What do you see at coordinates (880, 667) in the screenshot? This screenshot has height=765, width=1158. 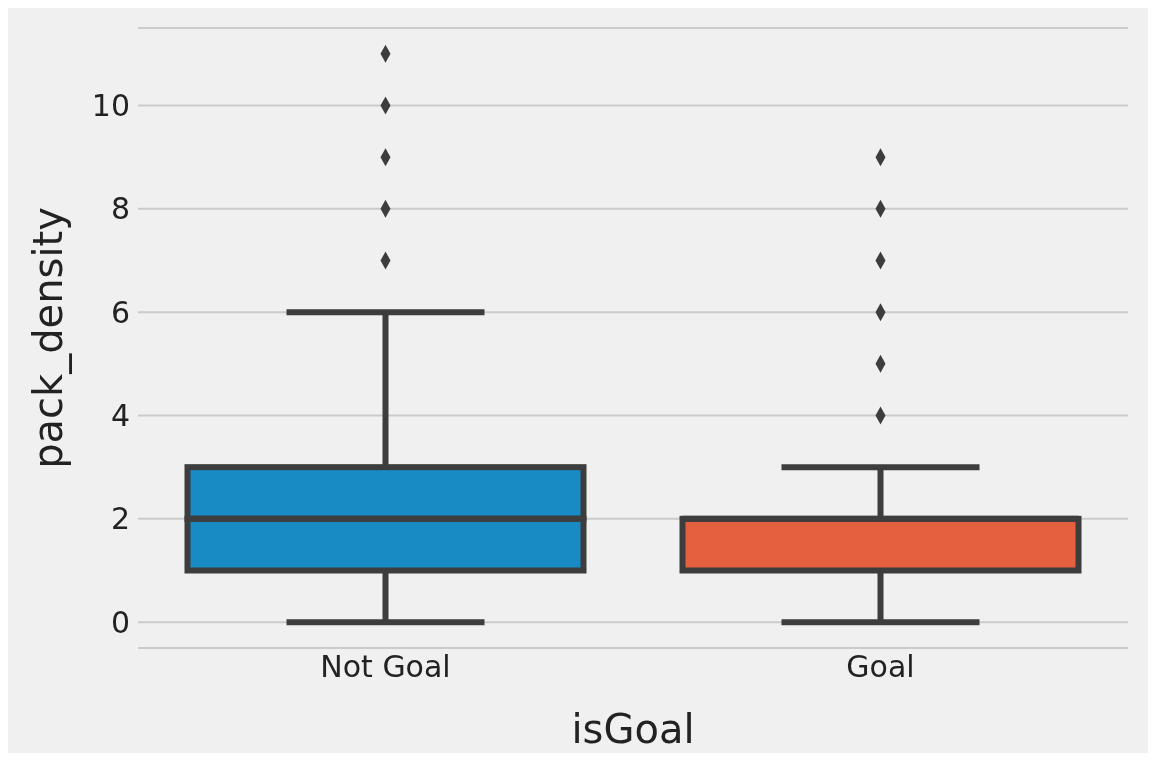 I see `x-tick-label: Goal` at bounding box center [880, 667].